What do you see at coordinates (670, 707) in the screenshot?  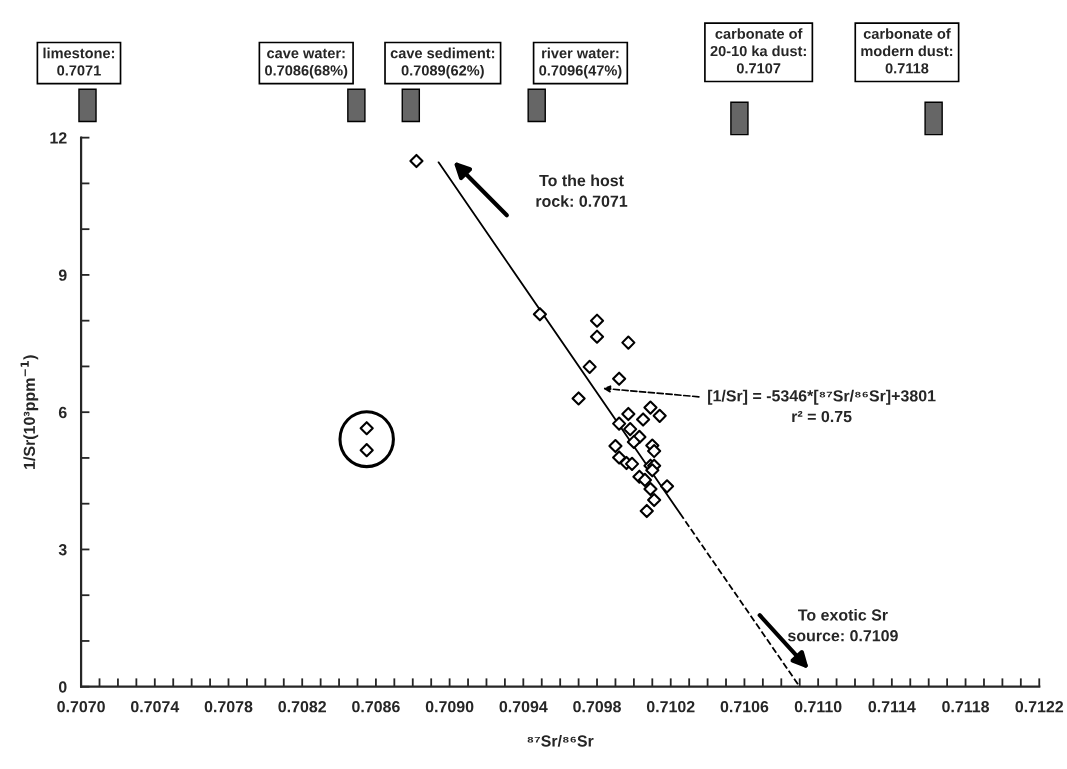 I see `x-tick-label: 0.7102` at bounding box center [670, 707].